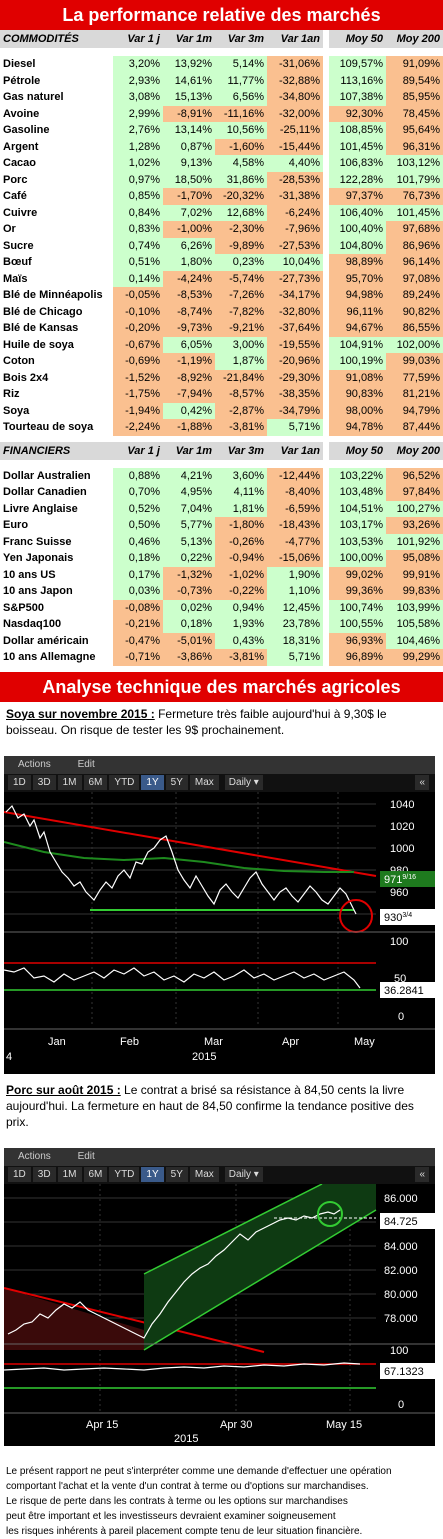 This screenshot has width=443, height=1539. I want to click on value-cell: 18,31%, so click(295, 640).